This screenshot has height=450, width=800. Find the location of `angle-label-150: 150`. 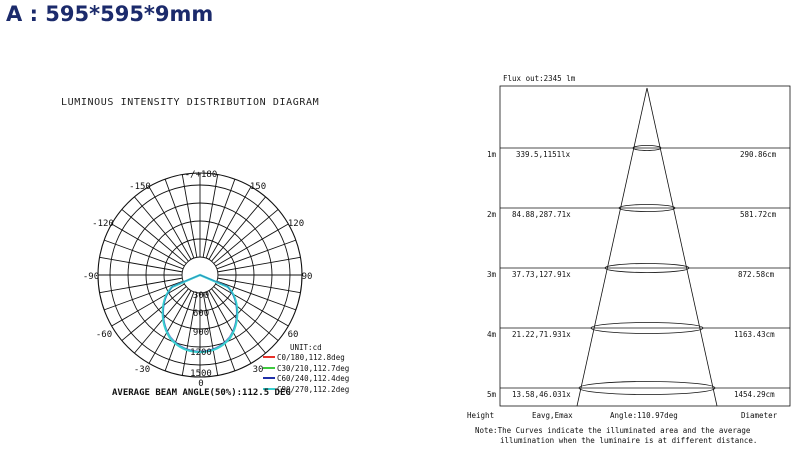

angle-label-150: 150 is located at coordinates (258, 187).